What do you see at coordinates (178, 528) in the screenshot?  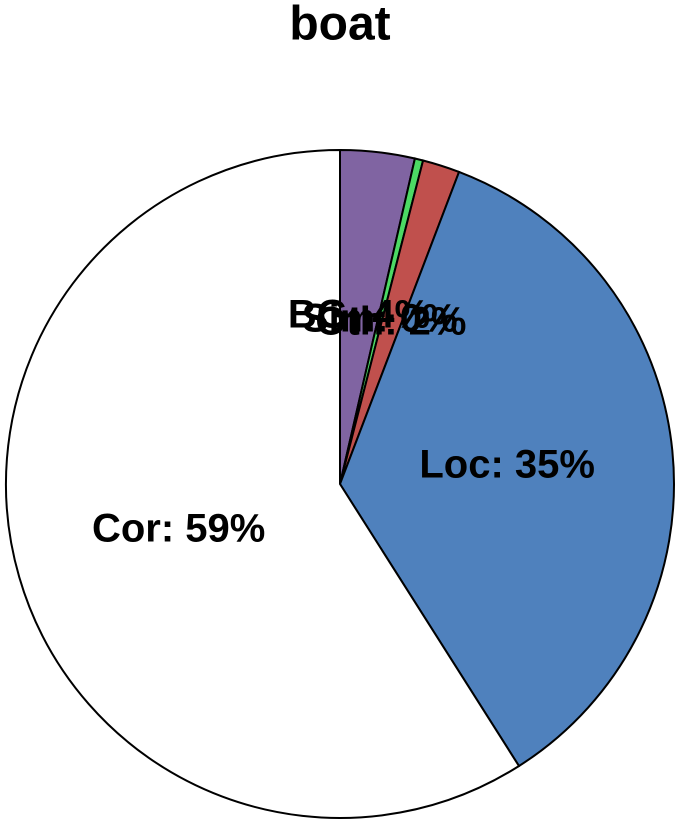 I see `slice-label: Cor: 59%` at bounding box center [178, 528].